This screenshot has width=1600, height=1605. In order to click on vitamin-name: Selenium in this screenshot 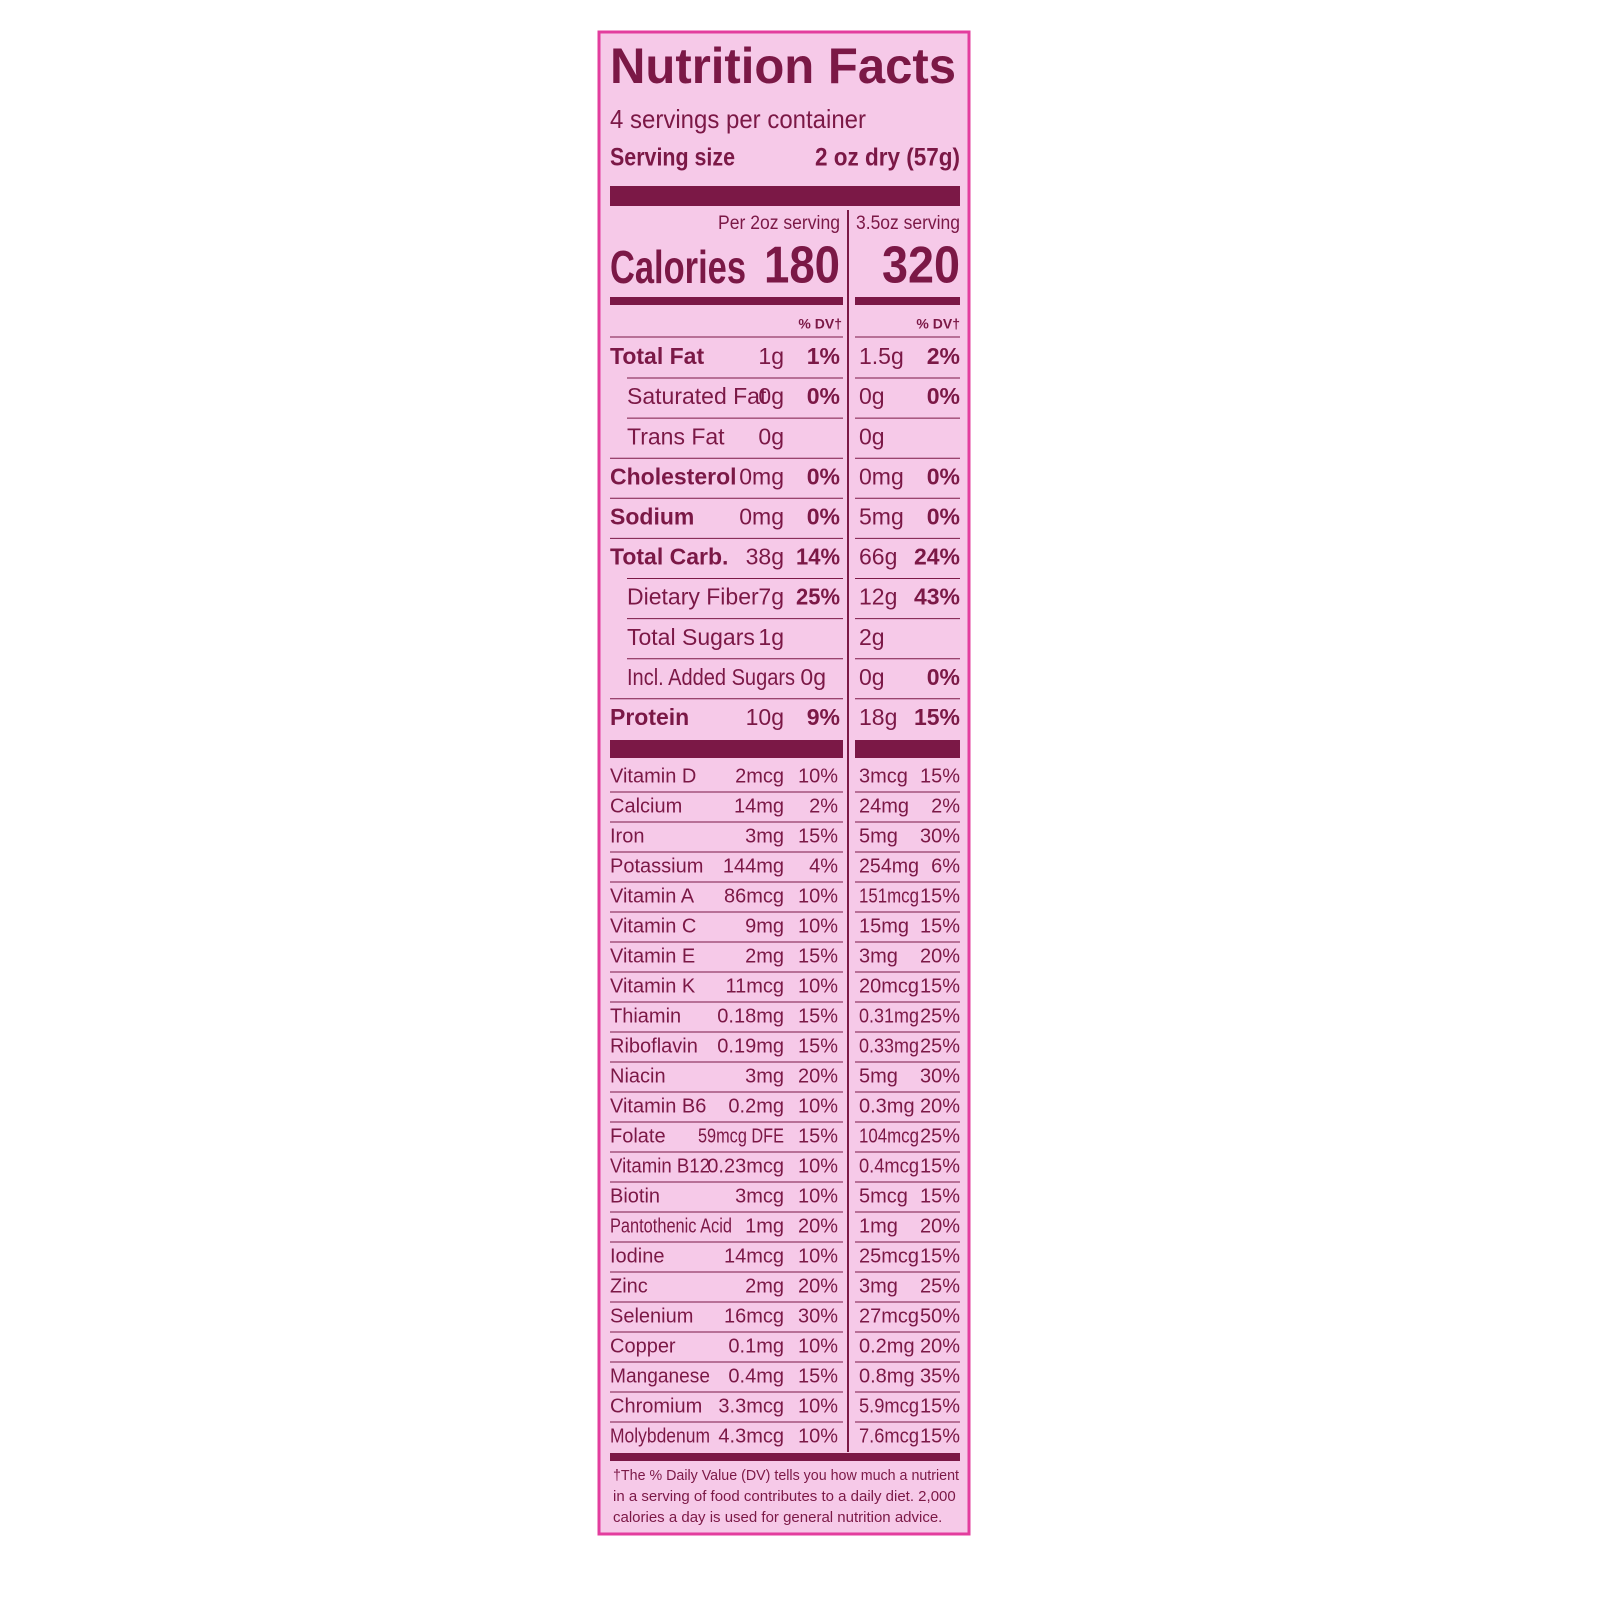, I will do `click(651, 1316)`.